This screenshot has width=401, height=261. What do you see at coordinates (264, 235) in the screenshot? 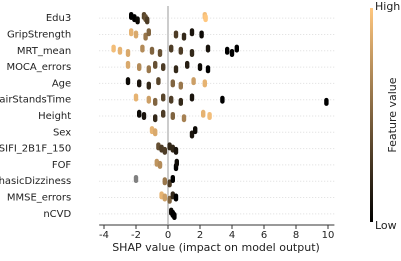
I see `x-tick-label: 6` at bounding box center [264, 235].